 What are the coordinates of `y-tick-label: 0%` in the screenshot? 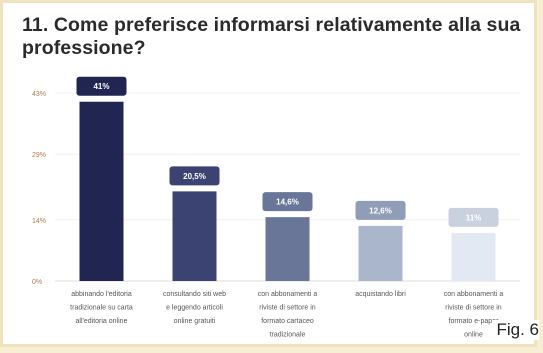 It's located at (37, 282).